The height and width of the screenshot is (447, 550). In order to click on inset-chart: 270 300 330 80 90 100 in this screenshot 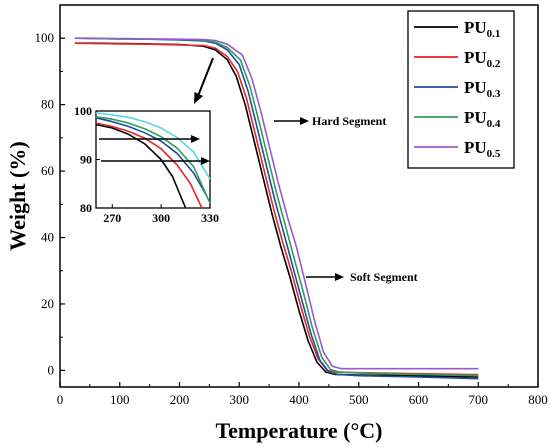, I will do `click(146, 164)`.